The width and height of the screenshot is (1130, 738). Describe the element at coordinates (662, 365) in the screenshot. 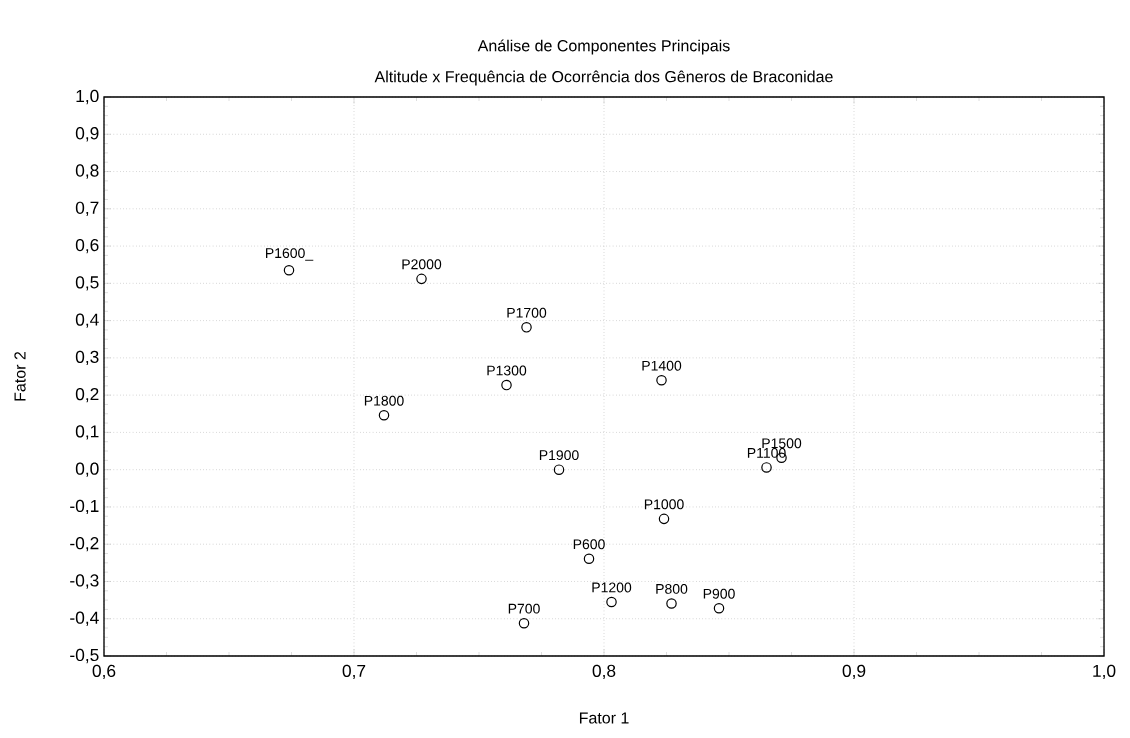

I see `annotation: P1400` at that location.